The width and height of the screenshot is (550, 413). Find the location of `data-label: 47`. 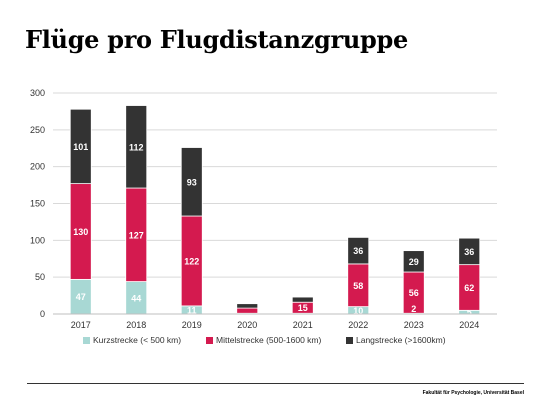

data-label: 47 is located at coordinates (81, 297).